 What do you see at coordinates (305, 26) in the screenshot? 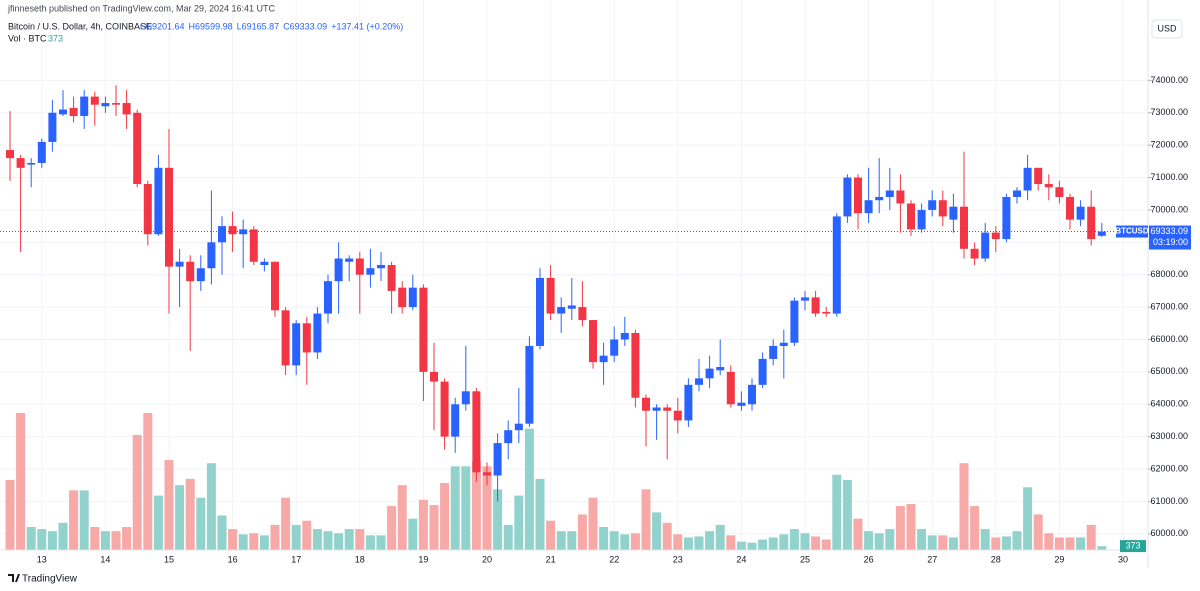
I see `ohlc-value: C69333.09` at bounding box center [305, 26].